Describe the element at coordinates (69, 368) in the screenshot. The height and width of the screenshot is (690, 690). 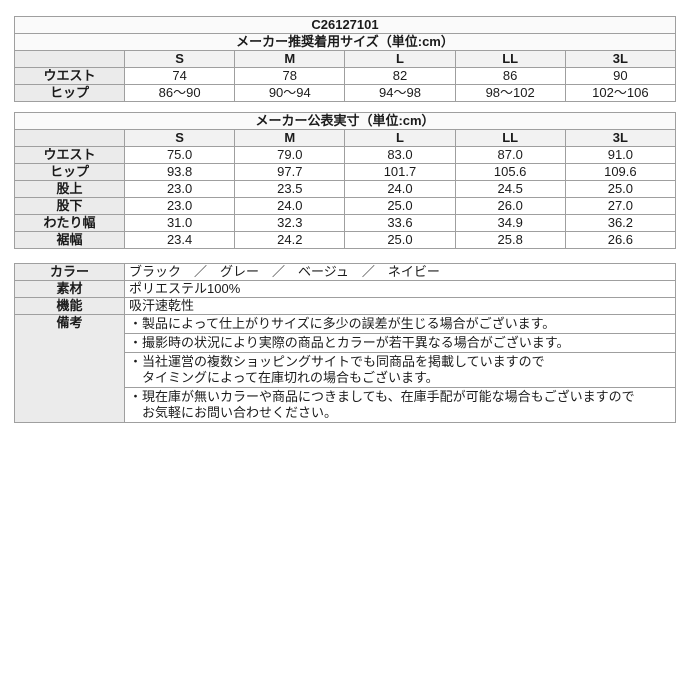
I see `row-label-notes: 備考` at that location.